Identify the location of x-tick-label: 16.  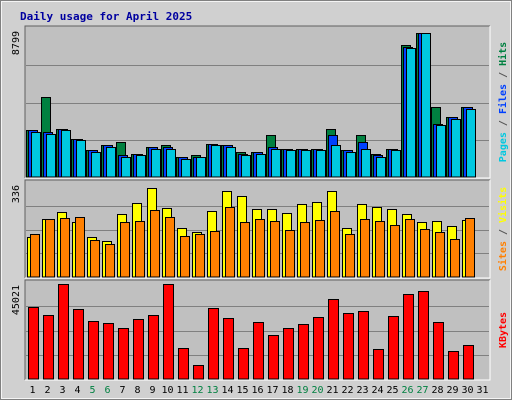
(257, 390).